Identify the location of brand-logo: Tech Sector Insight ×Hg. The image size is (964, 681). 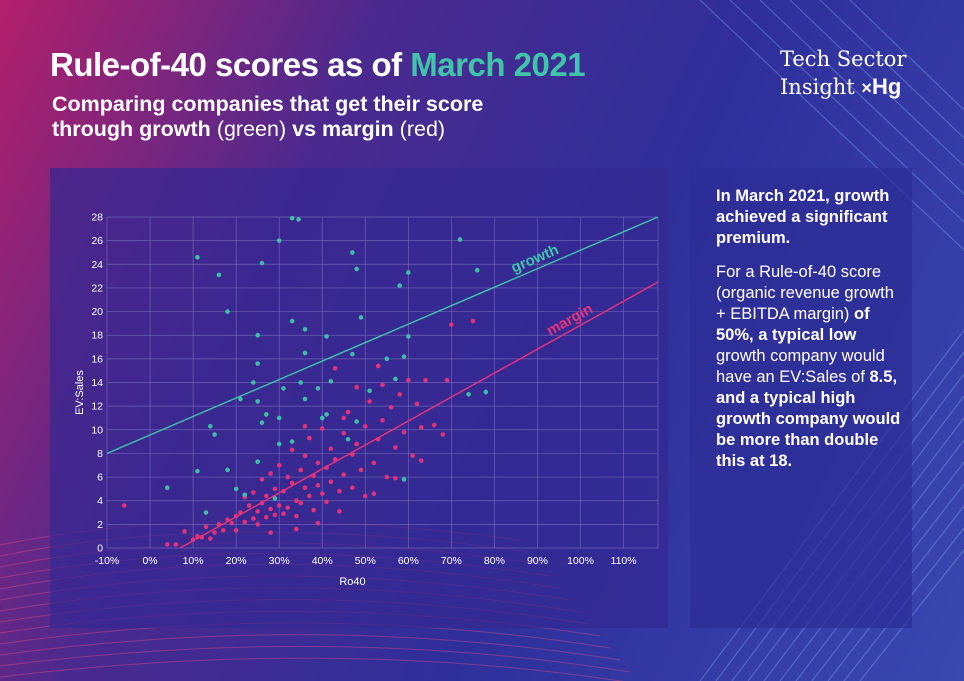
(843, 74).